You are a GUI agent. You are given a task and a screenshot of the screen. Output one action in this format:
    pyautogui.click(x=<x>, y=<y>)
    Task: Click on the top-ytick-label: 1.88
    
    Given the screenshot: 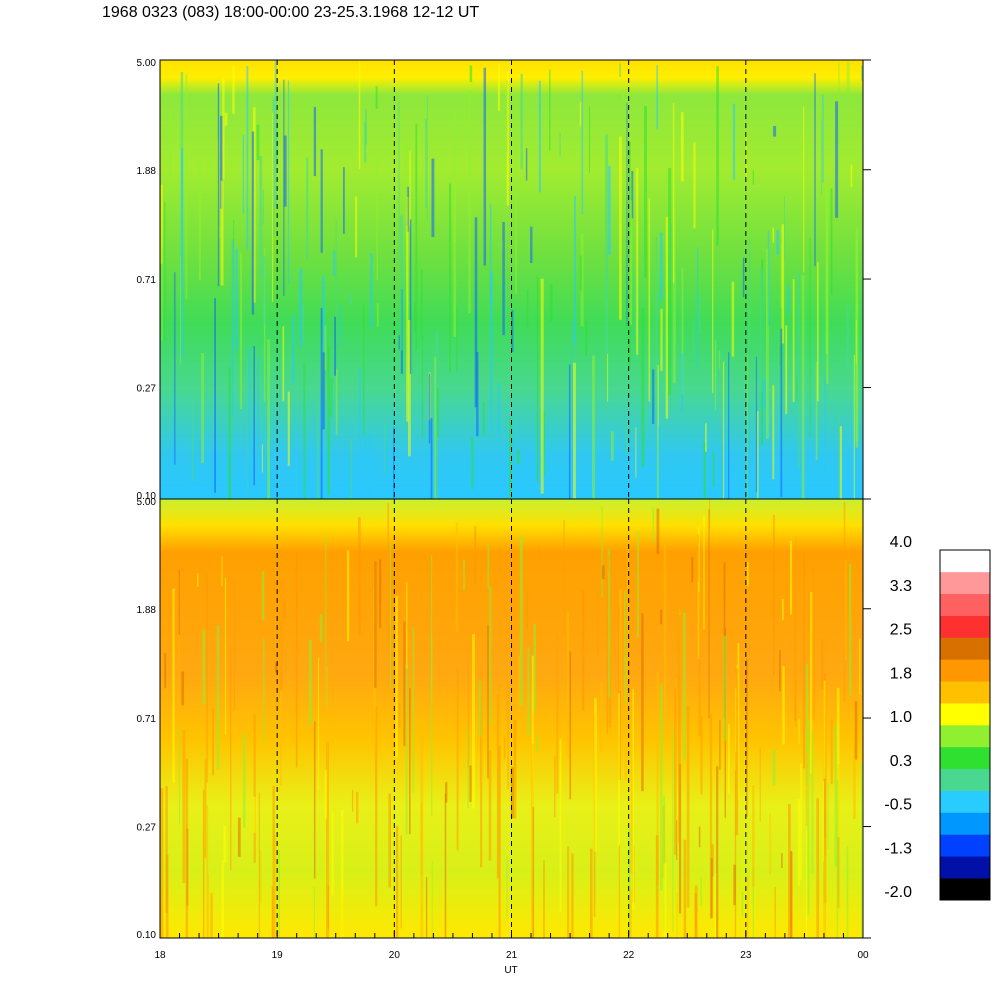 What is the action you would take?
    pyautogui.click(x=147, y=171)
    